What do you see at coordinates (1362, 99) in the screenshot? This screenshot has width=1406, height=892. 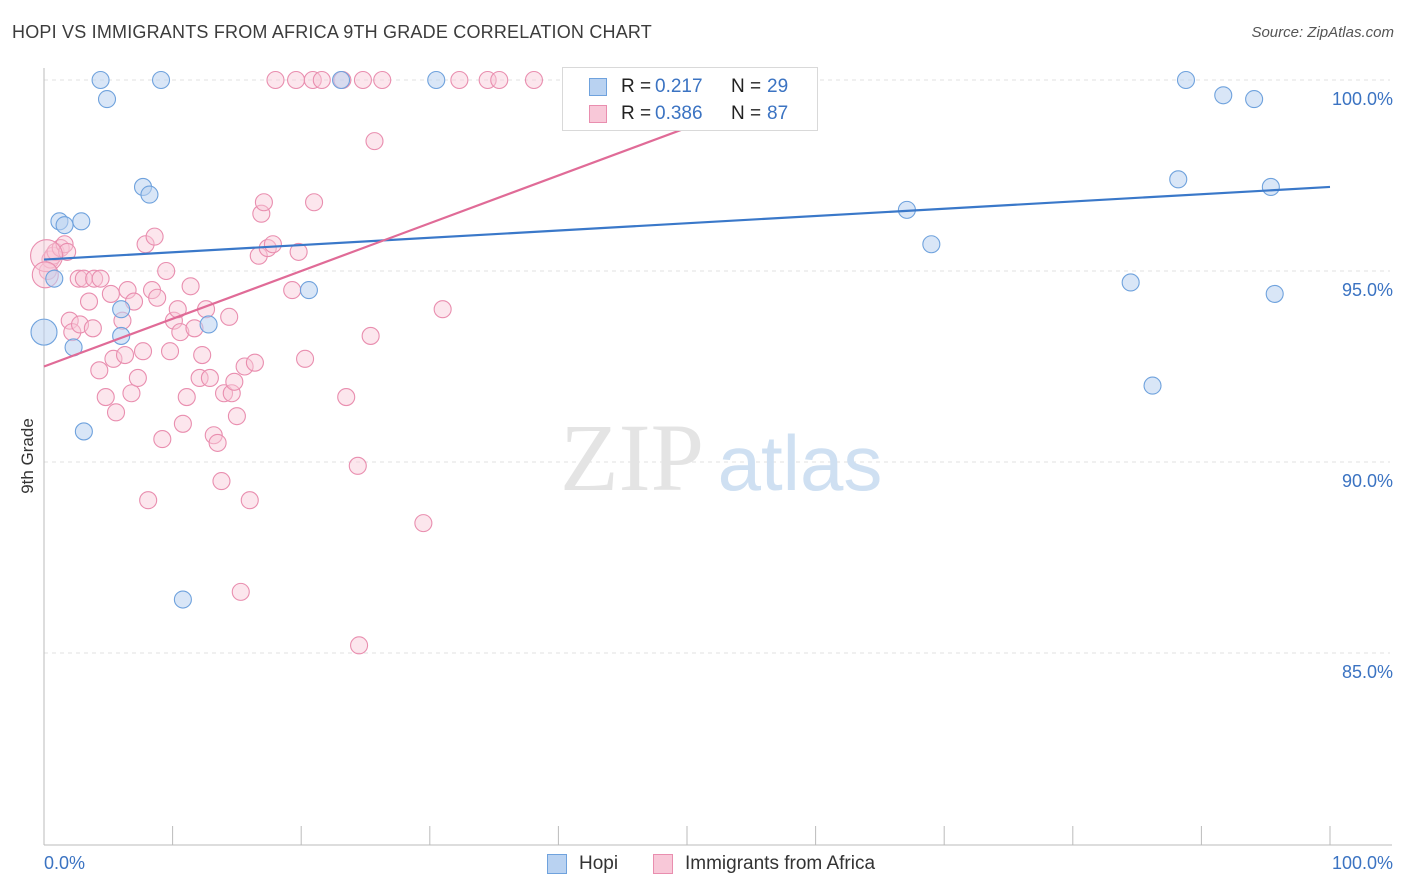 I see `y-tick-label: 100.0%` at bounding box center [1362, 99].